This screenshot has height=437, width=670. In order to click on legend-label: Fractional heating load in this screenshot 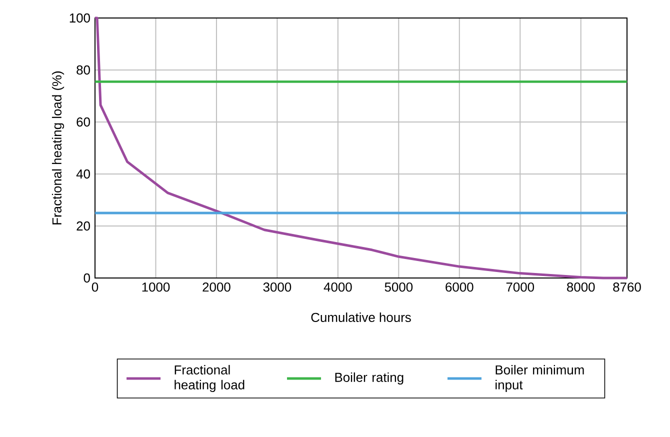, I will do `click(209, 378)`.